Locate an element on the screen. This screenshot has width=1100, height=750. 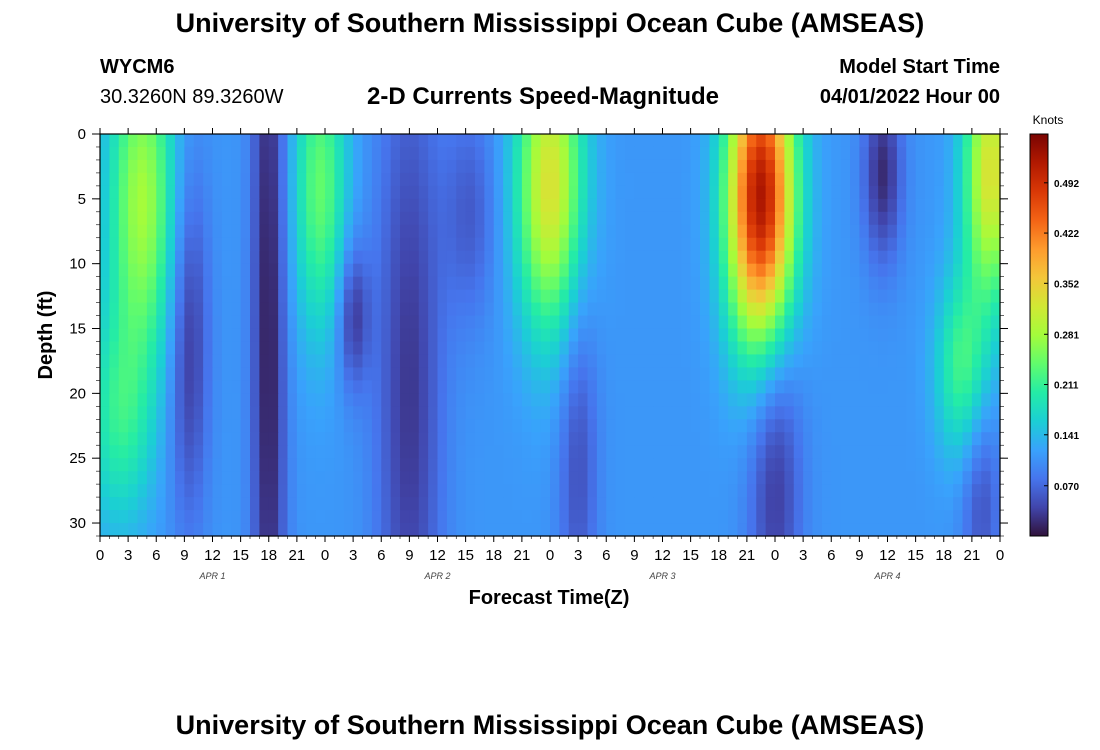
x-tick-label: 6 is located at coordinates (831, 555).